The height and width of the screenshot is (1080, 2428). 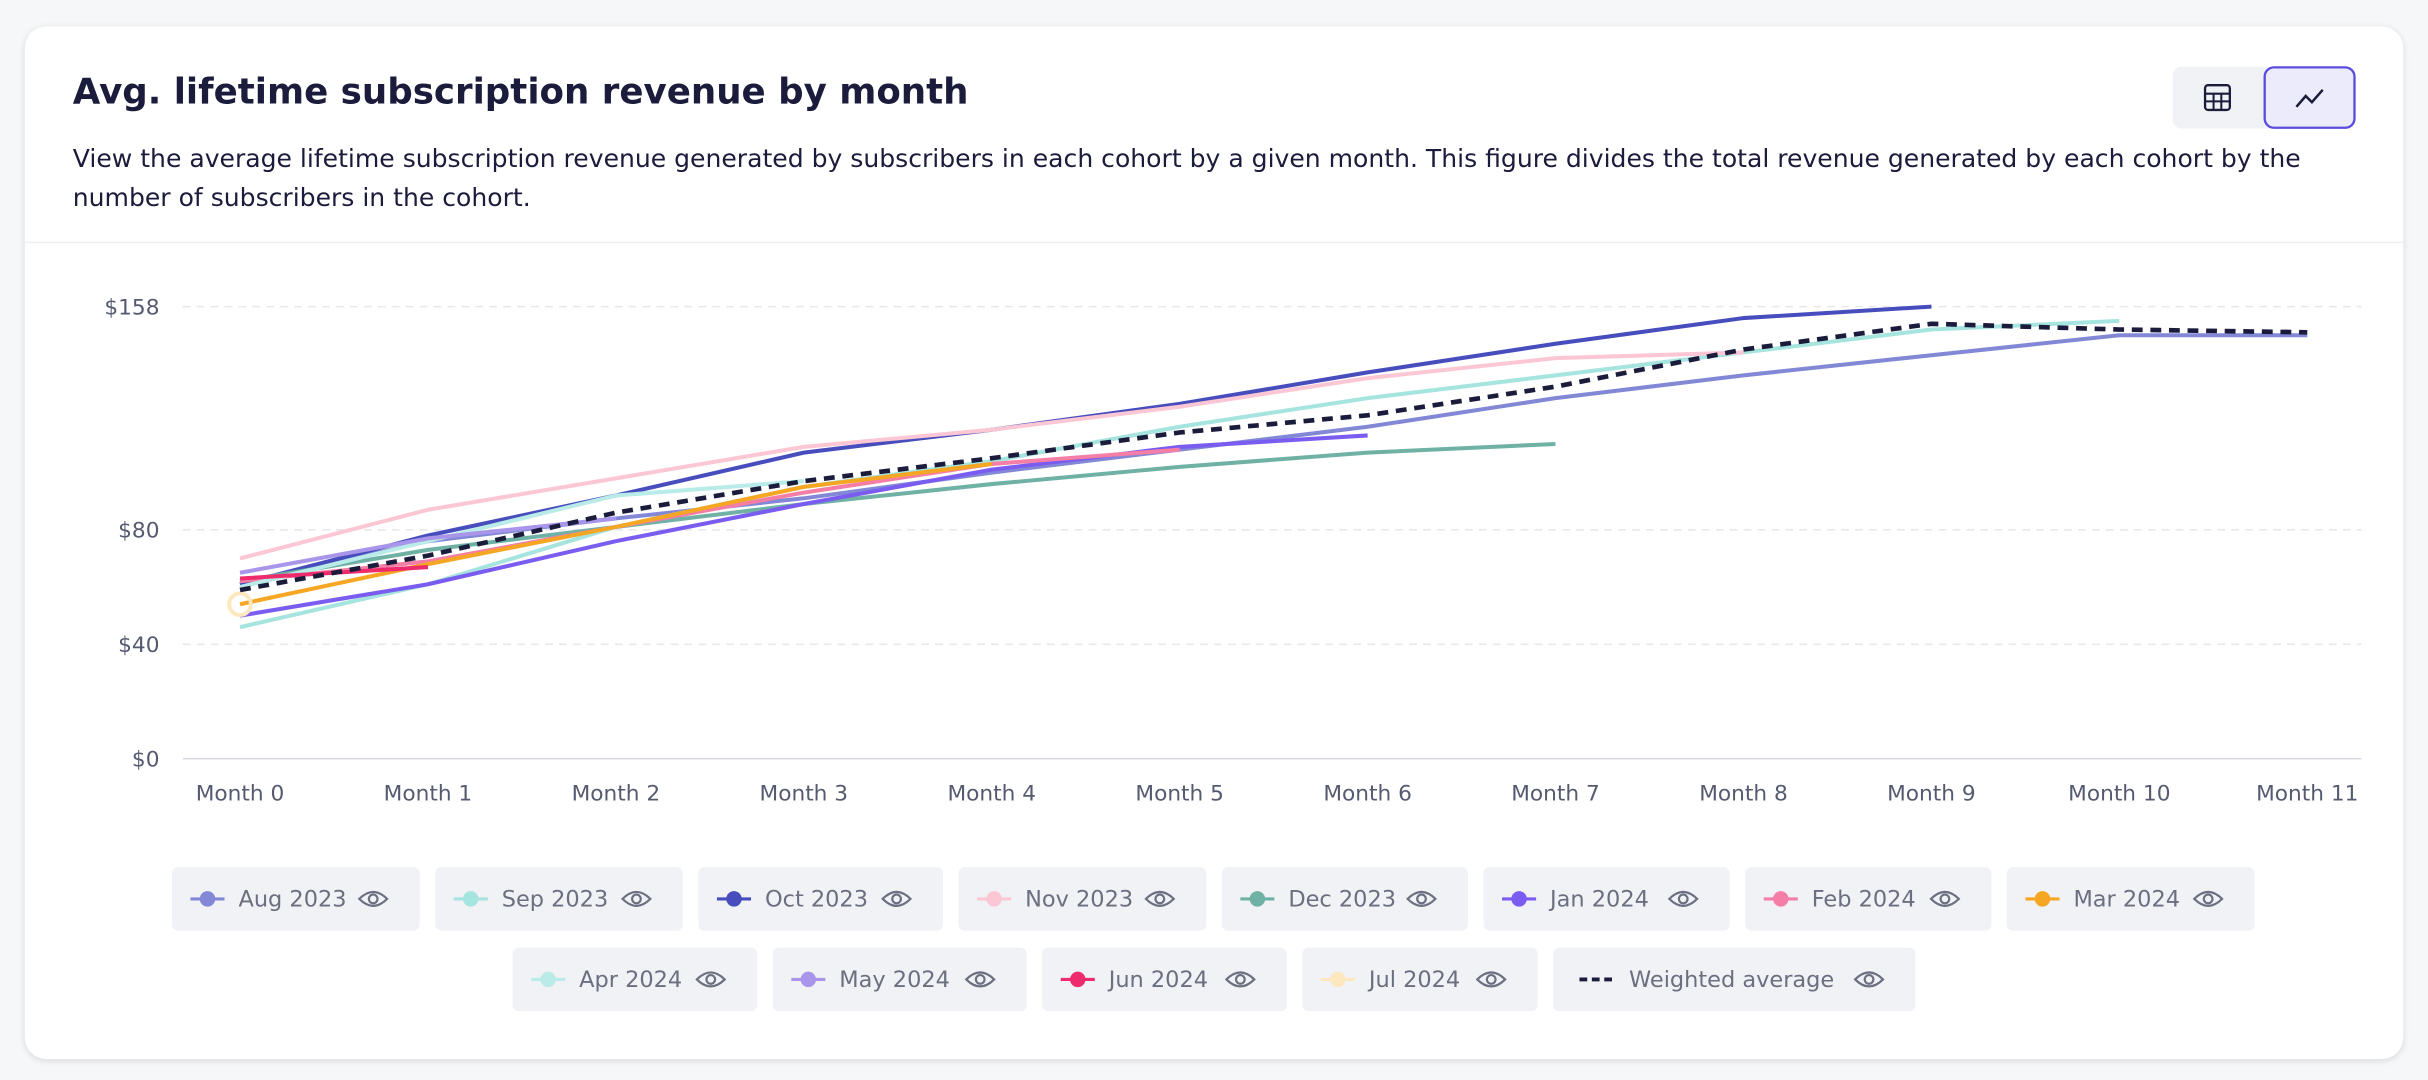 I want to click on legend-item: Sep 2023, so click(x=559, y=899).